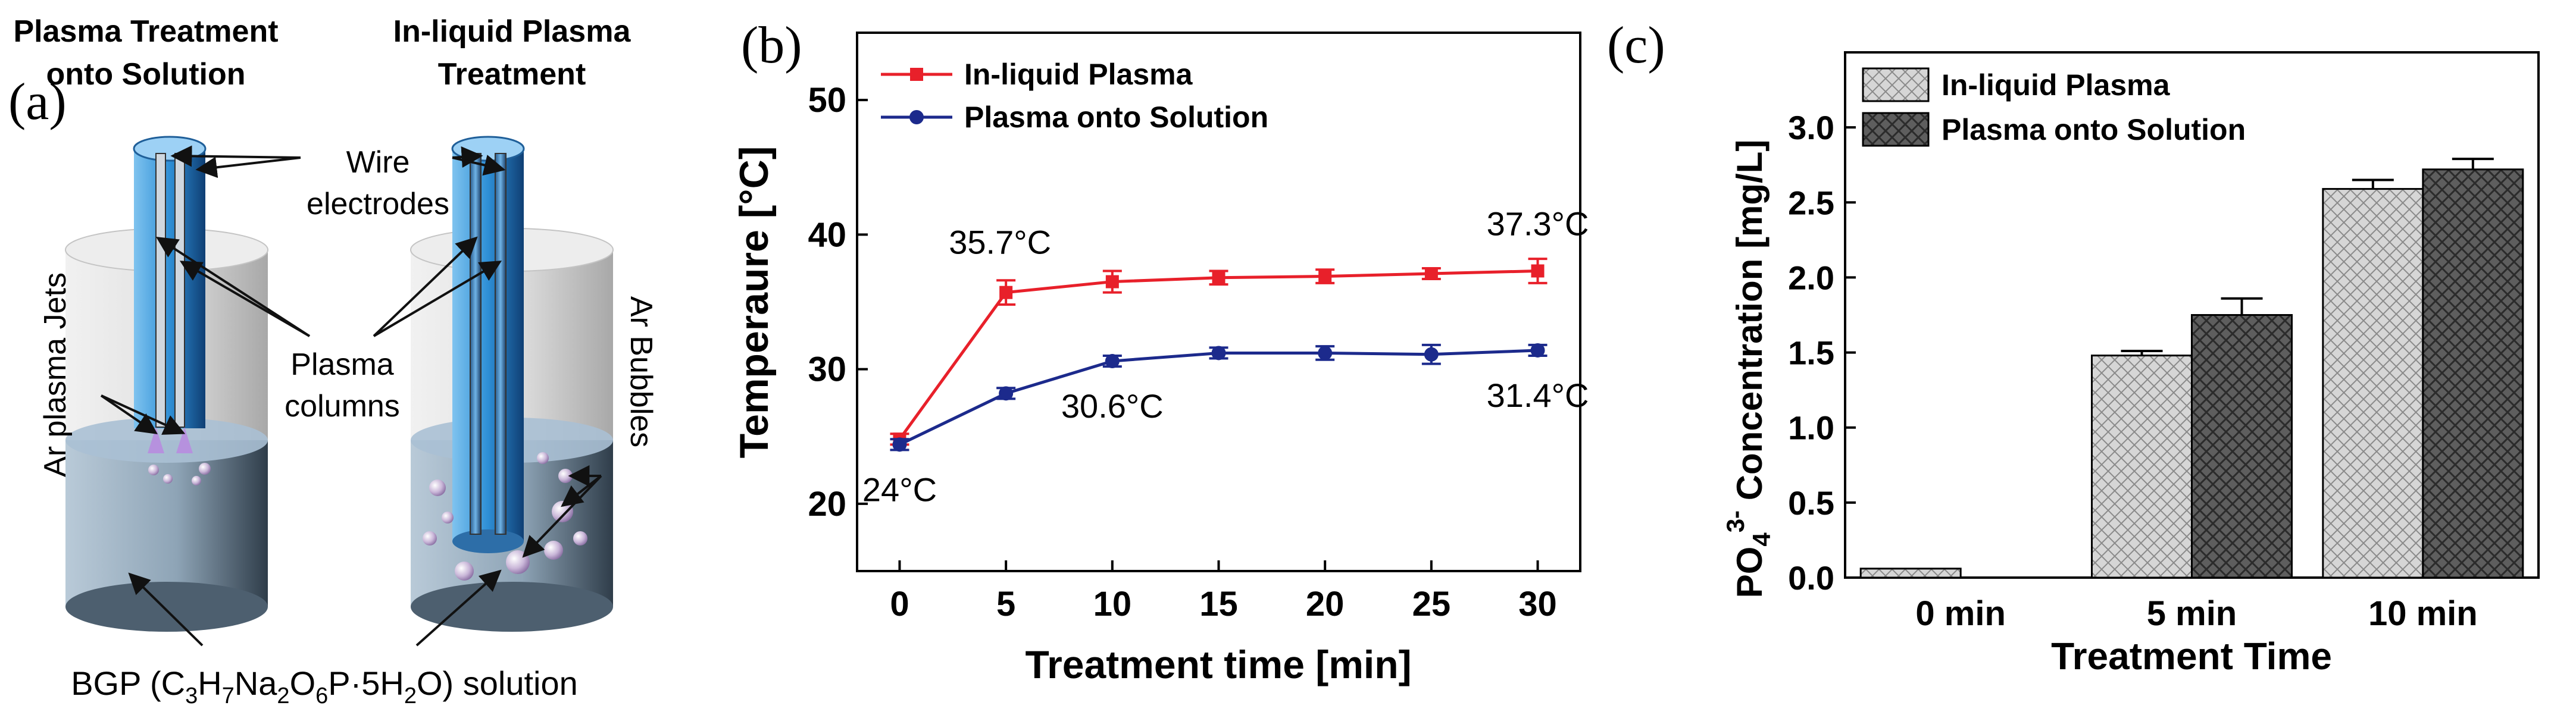  Describe the element at coordinates (1811, 277) in the screenshot. I see `y-tick-label-c: 2.0` at that location.